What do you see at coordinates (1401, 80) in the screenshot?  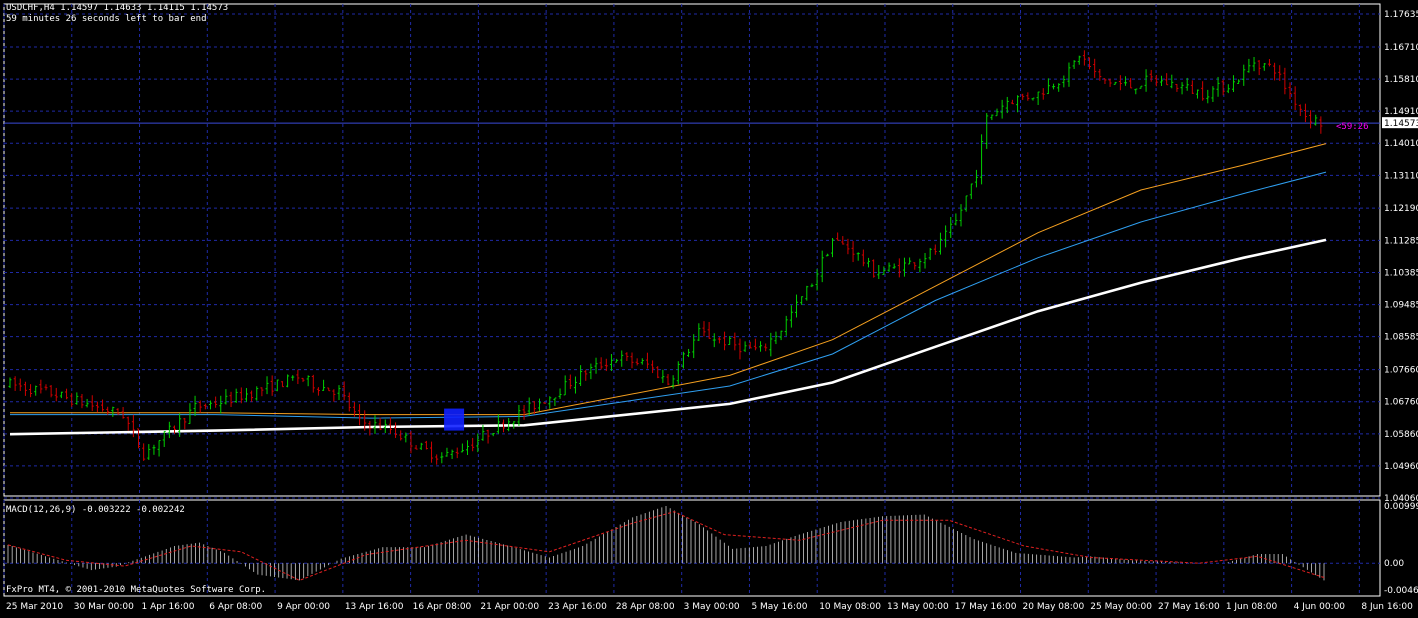 I see `price-tick-label: 1.15810` at bounding box center [1401, 80].